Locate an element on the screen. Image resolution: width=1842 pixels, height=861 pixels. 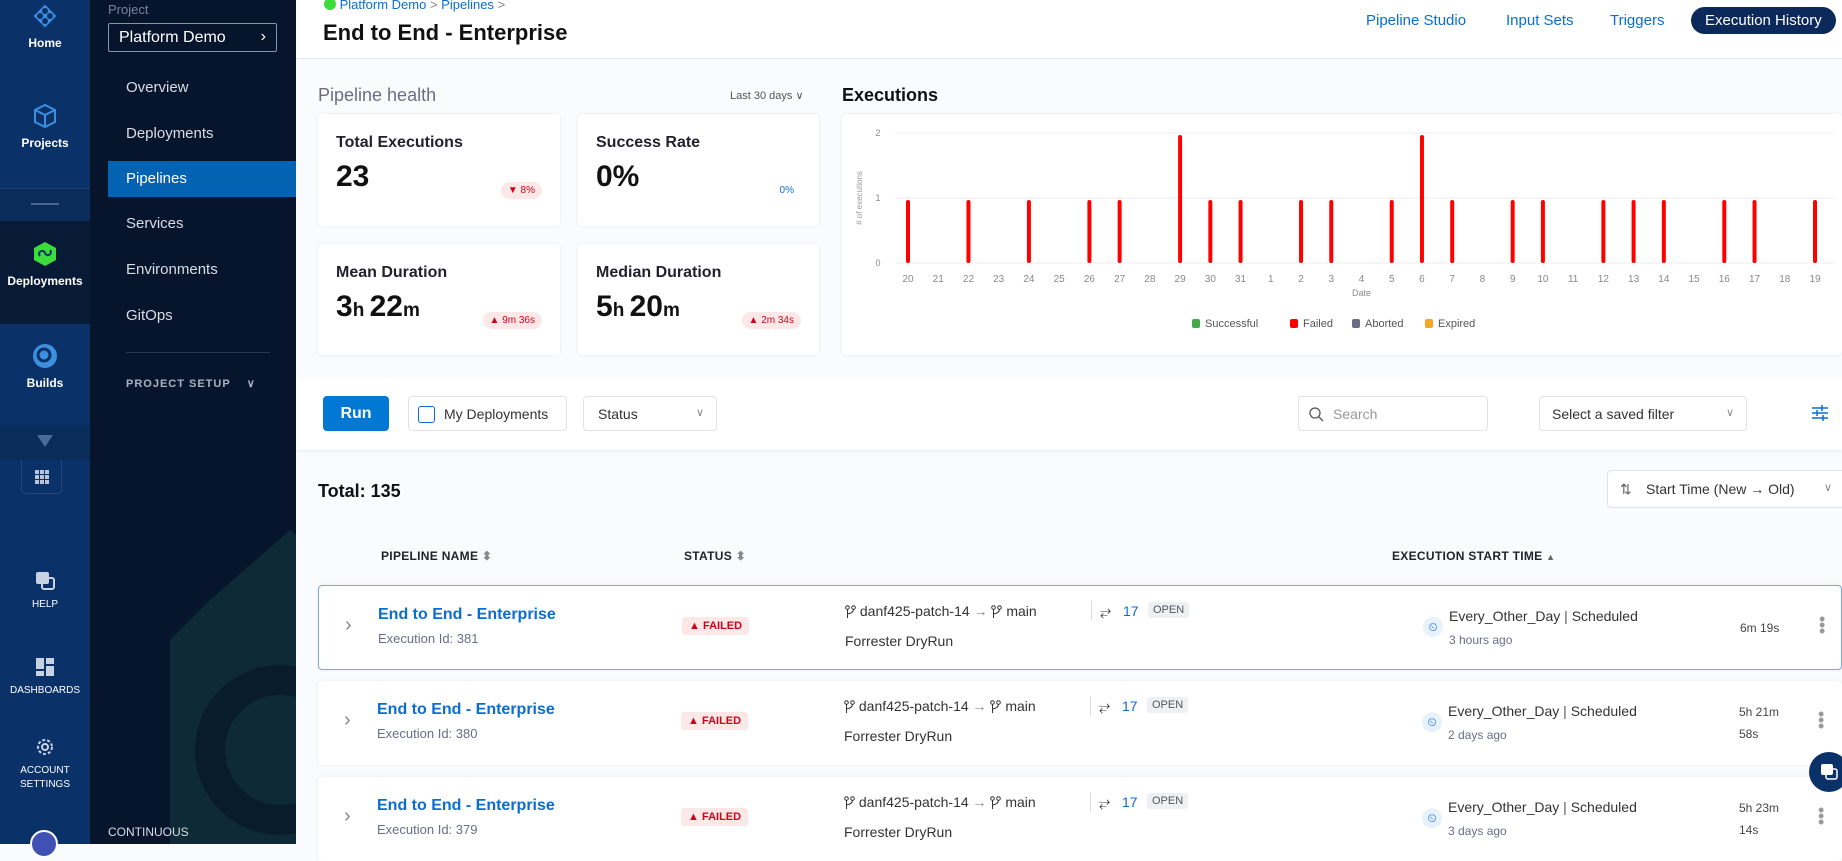
execution-id: Execution Id: 379 is located at coordinates (427, 829).